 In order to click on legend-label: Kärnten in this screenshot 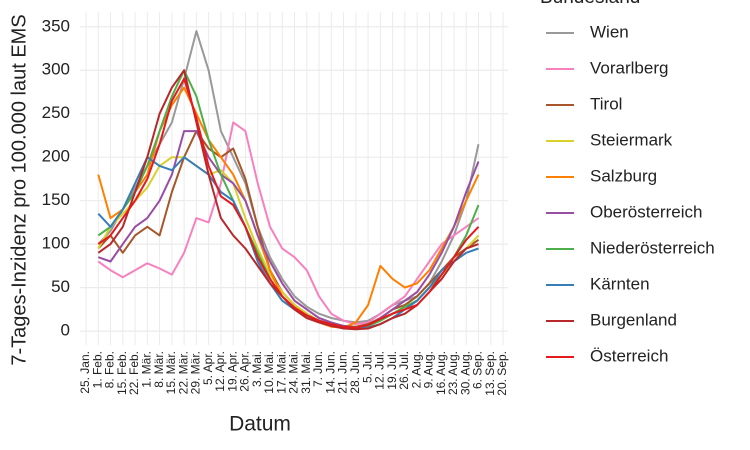, I will do `click(620, 283)`.